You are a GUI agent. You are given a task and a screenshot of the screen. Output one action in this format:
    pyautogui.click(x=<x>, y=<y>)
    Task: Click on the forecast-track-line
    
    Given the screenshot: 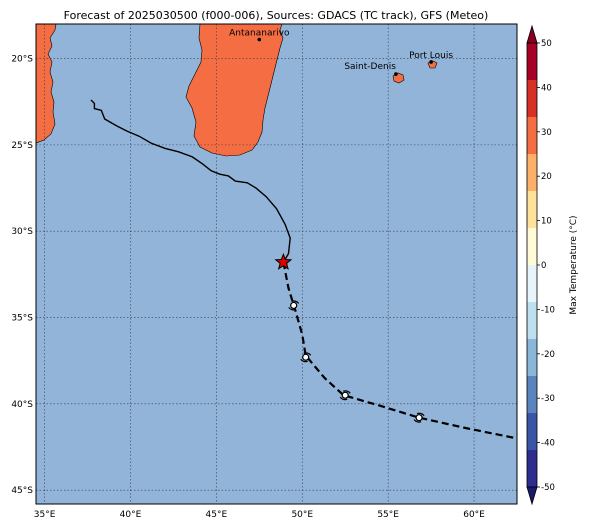 What is the action you would take?
    pyautogui.click(x=399, y=351)
    